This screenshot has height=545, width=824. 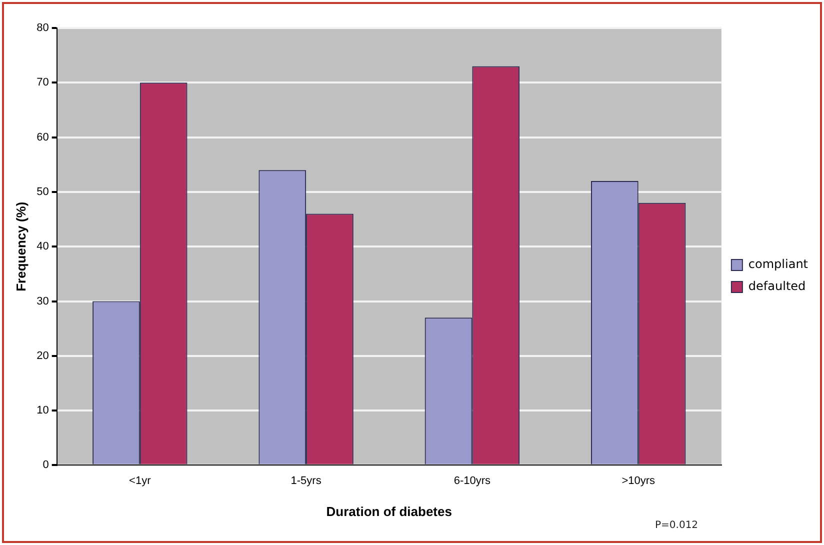 I want to click on legend-label: defaulted, so click(x=777, y=286).